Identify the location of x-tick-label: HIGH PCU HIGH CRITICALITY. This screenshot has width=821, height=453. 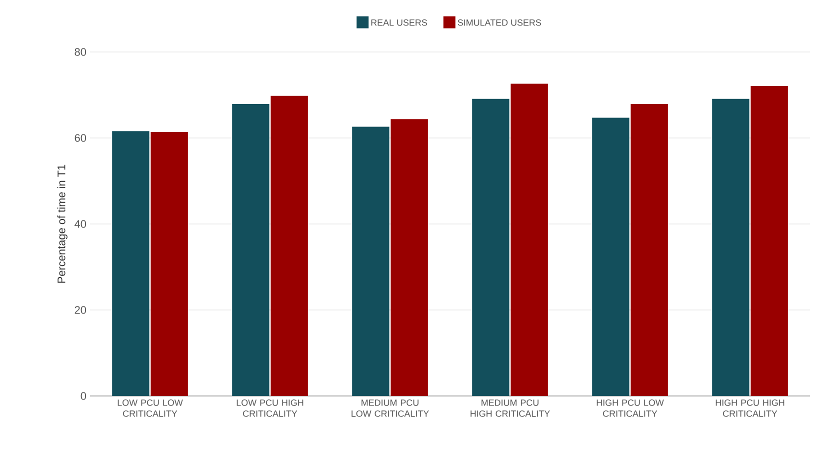
(750, 408).